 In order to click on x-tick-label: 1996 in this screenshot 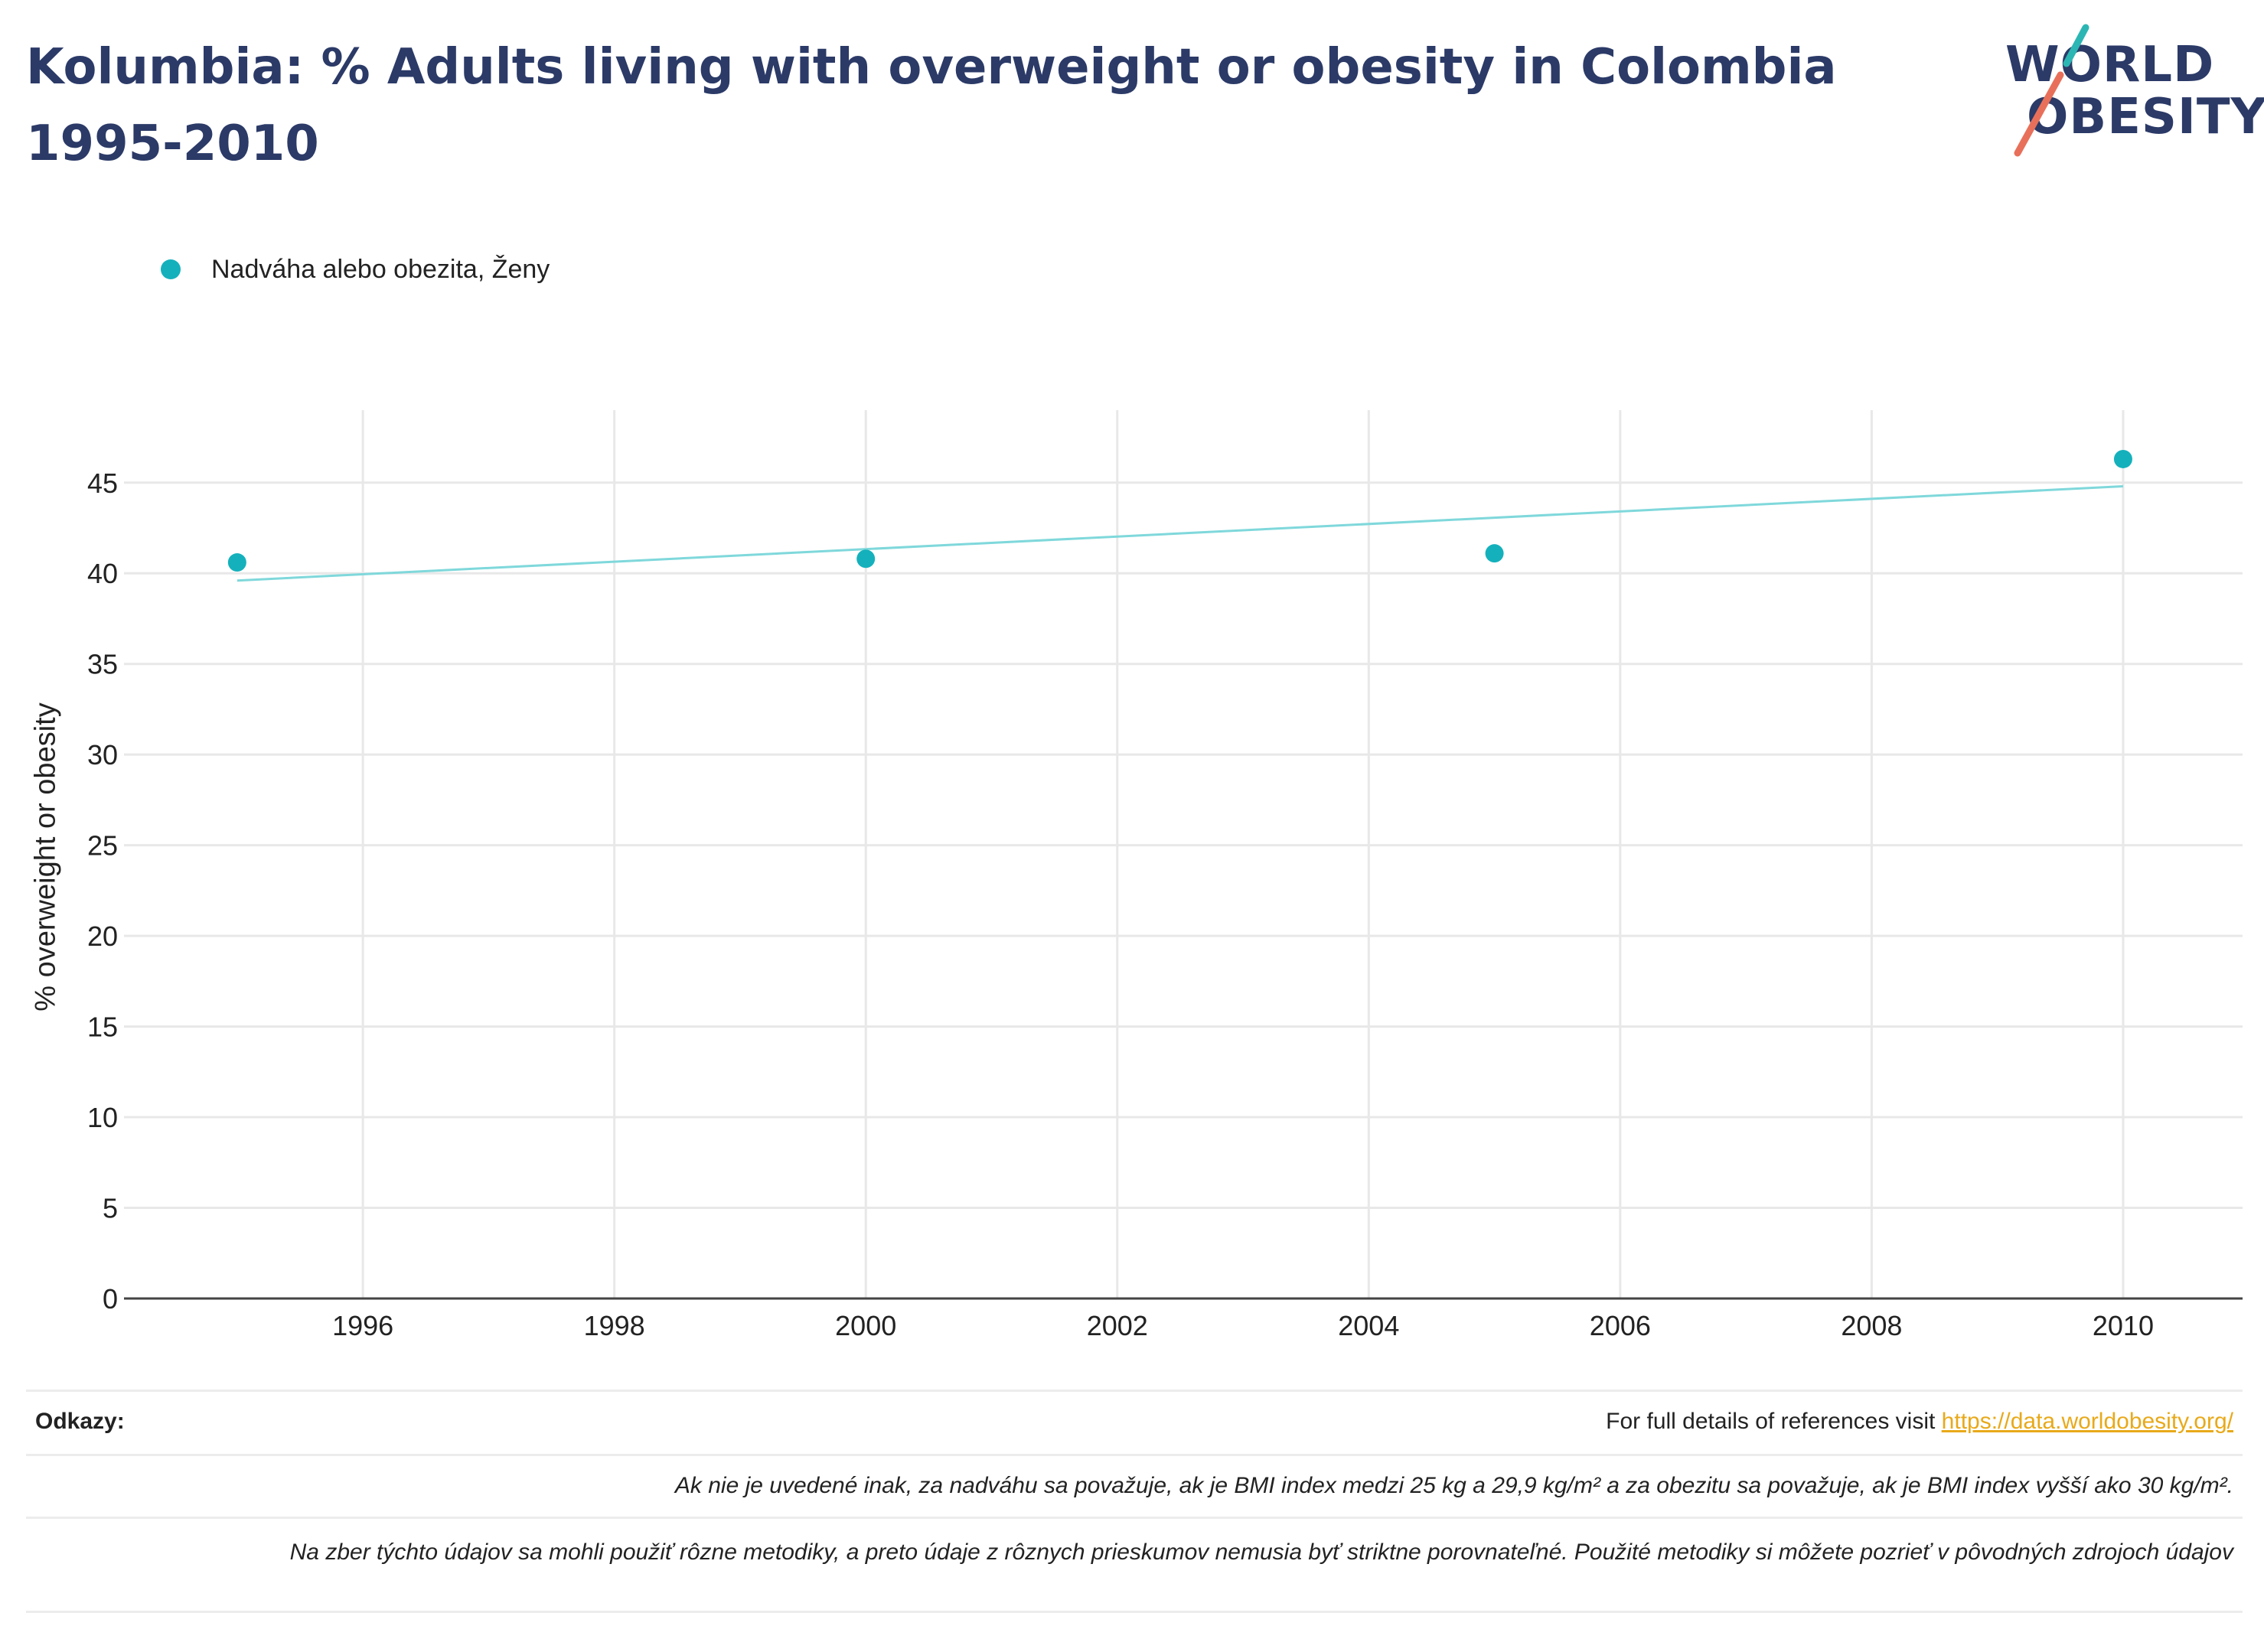, I will do `click(362, 1325)`.